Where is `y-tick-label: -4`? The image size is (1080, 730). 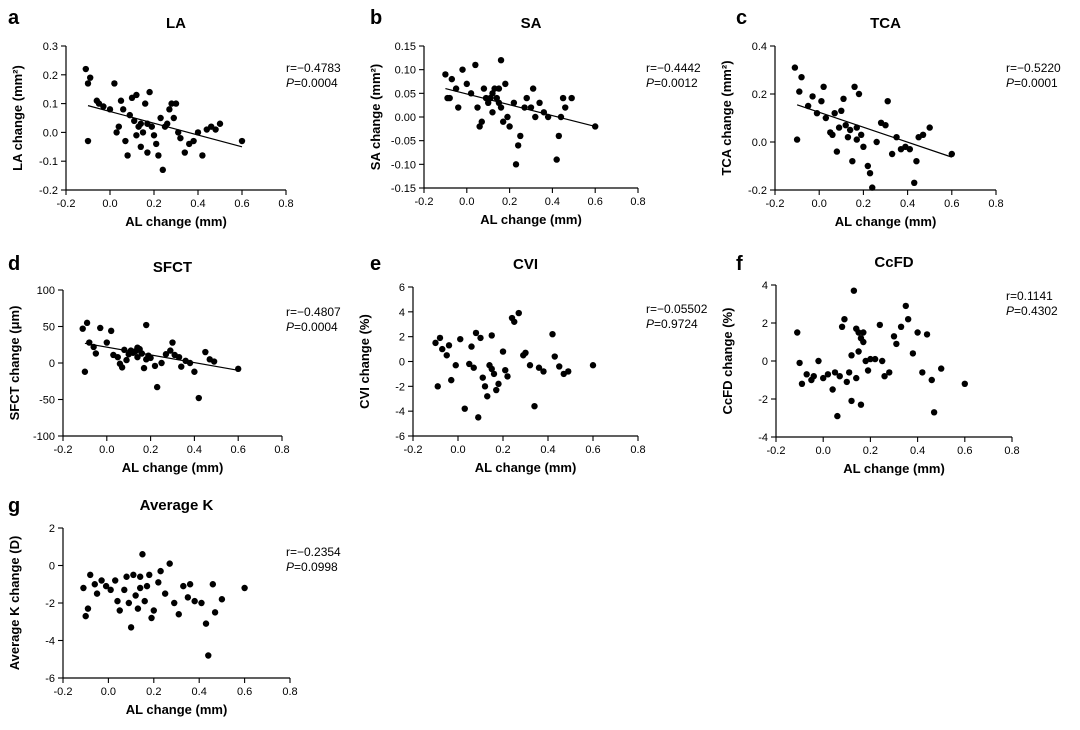
y-tick-label: -4 is located at coordinates (763, 438).